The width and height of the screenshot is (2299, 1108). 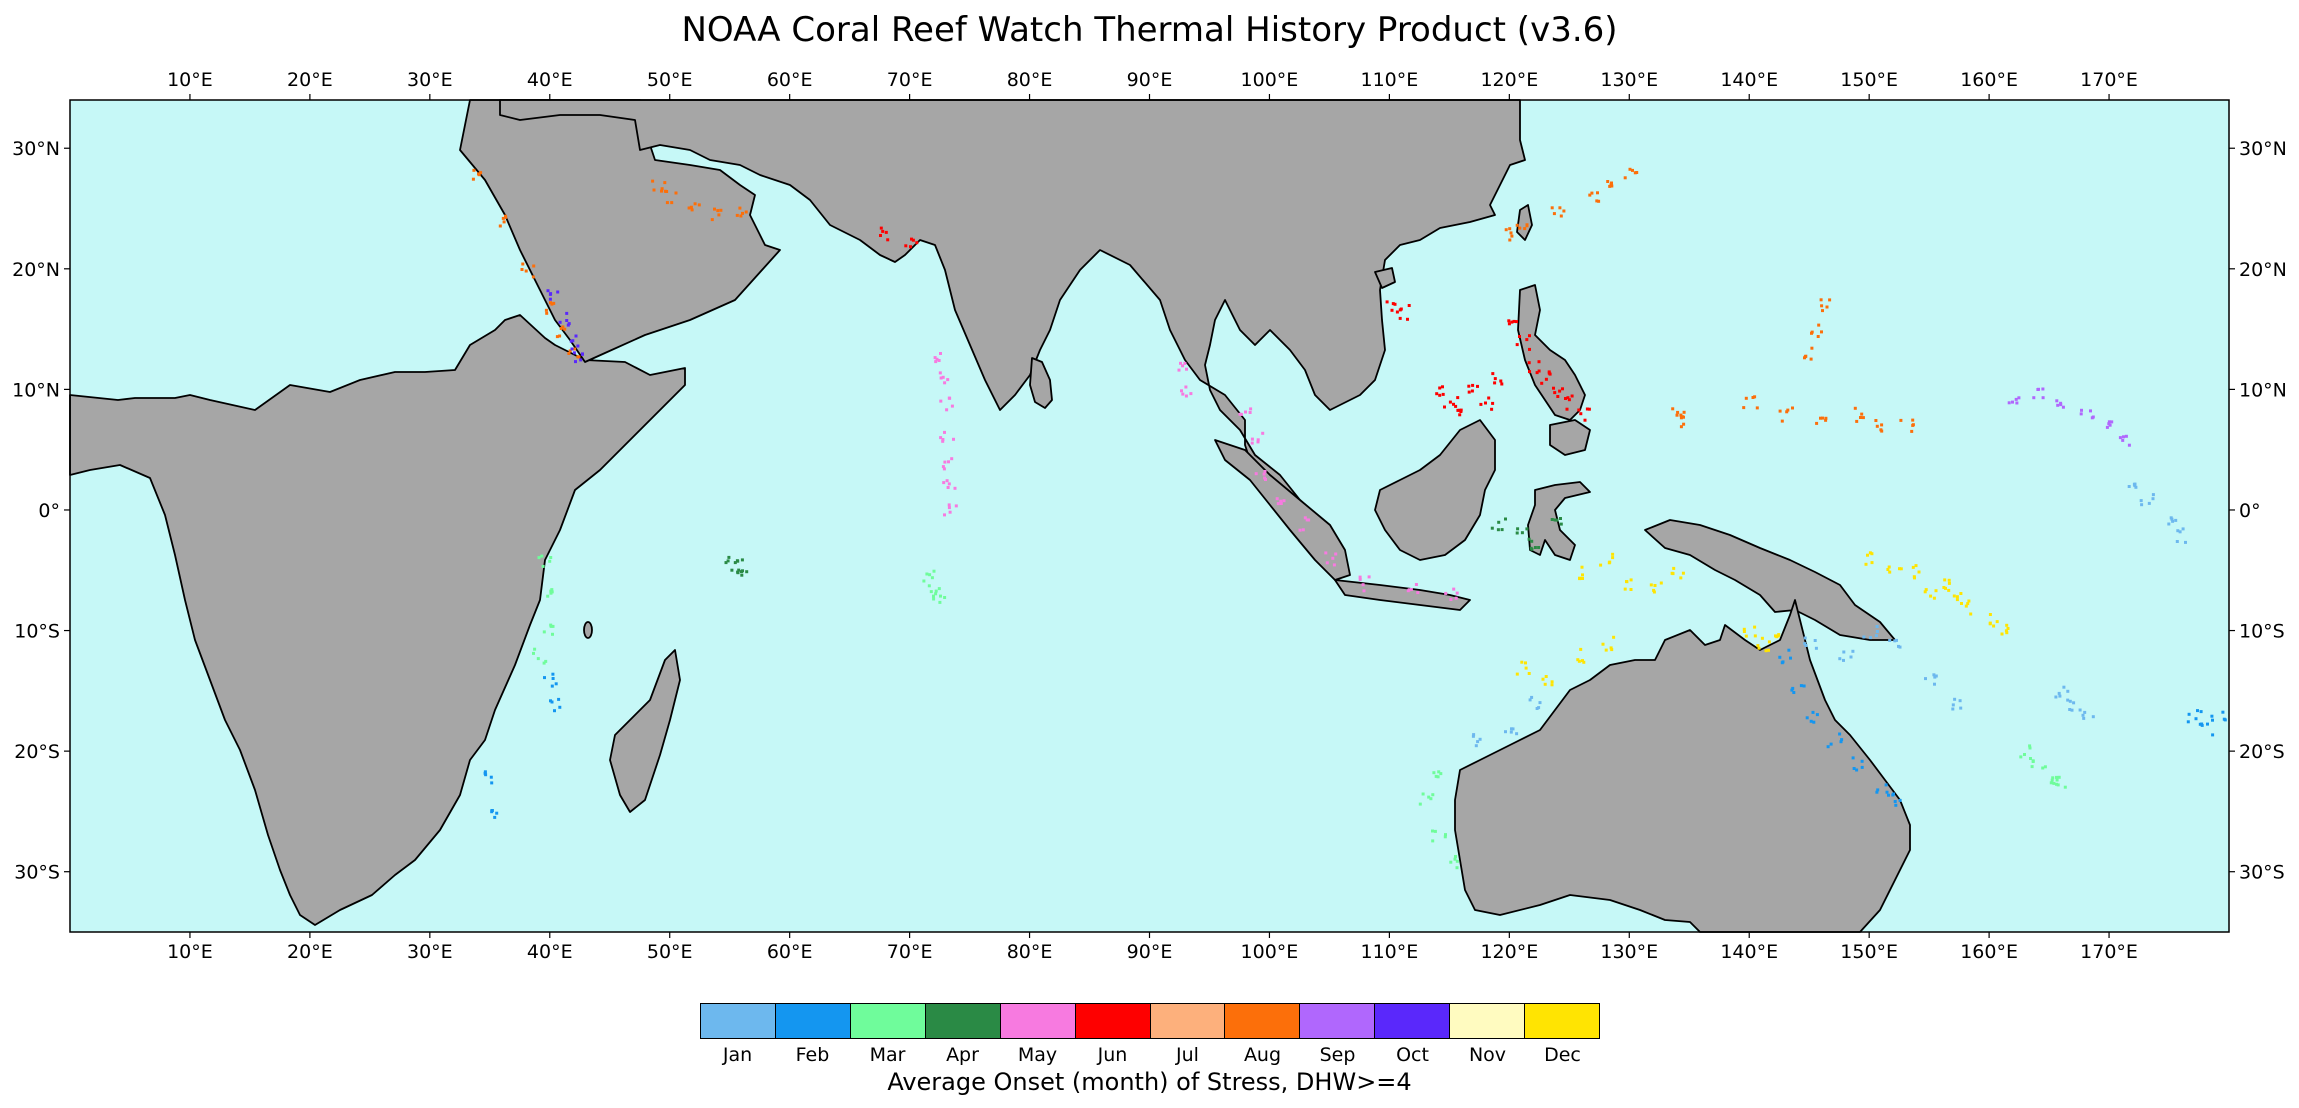 What do you see at coordinates (1030, 80) in the screenshot?
I see `lon-tick-label-top: 80°E` at bounding box center [1030, 80].